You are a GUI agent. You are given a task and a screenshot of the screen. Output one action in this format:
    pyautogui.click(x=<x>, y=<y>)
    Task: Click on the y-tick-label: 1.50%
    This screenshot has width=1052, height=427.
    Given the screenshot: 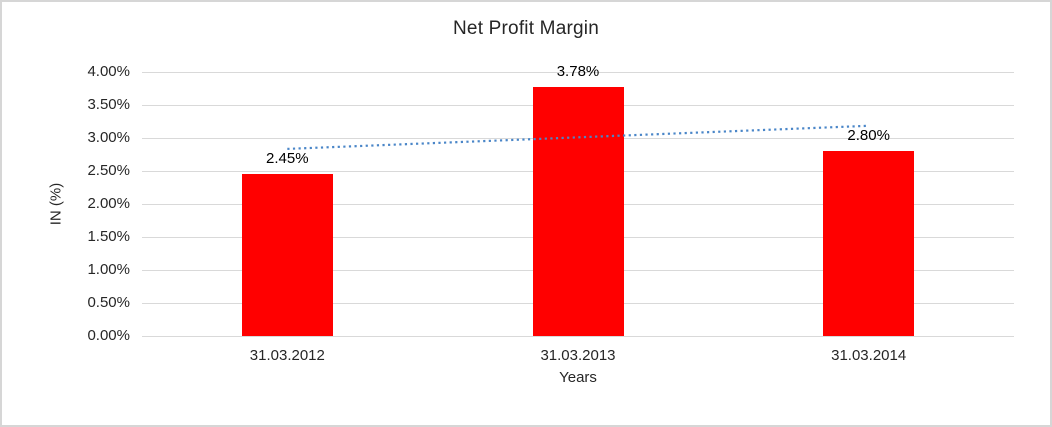 What is the action you would take?
    pyautogui.click(x=108, y=236)
    